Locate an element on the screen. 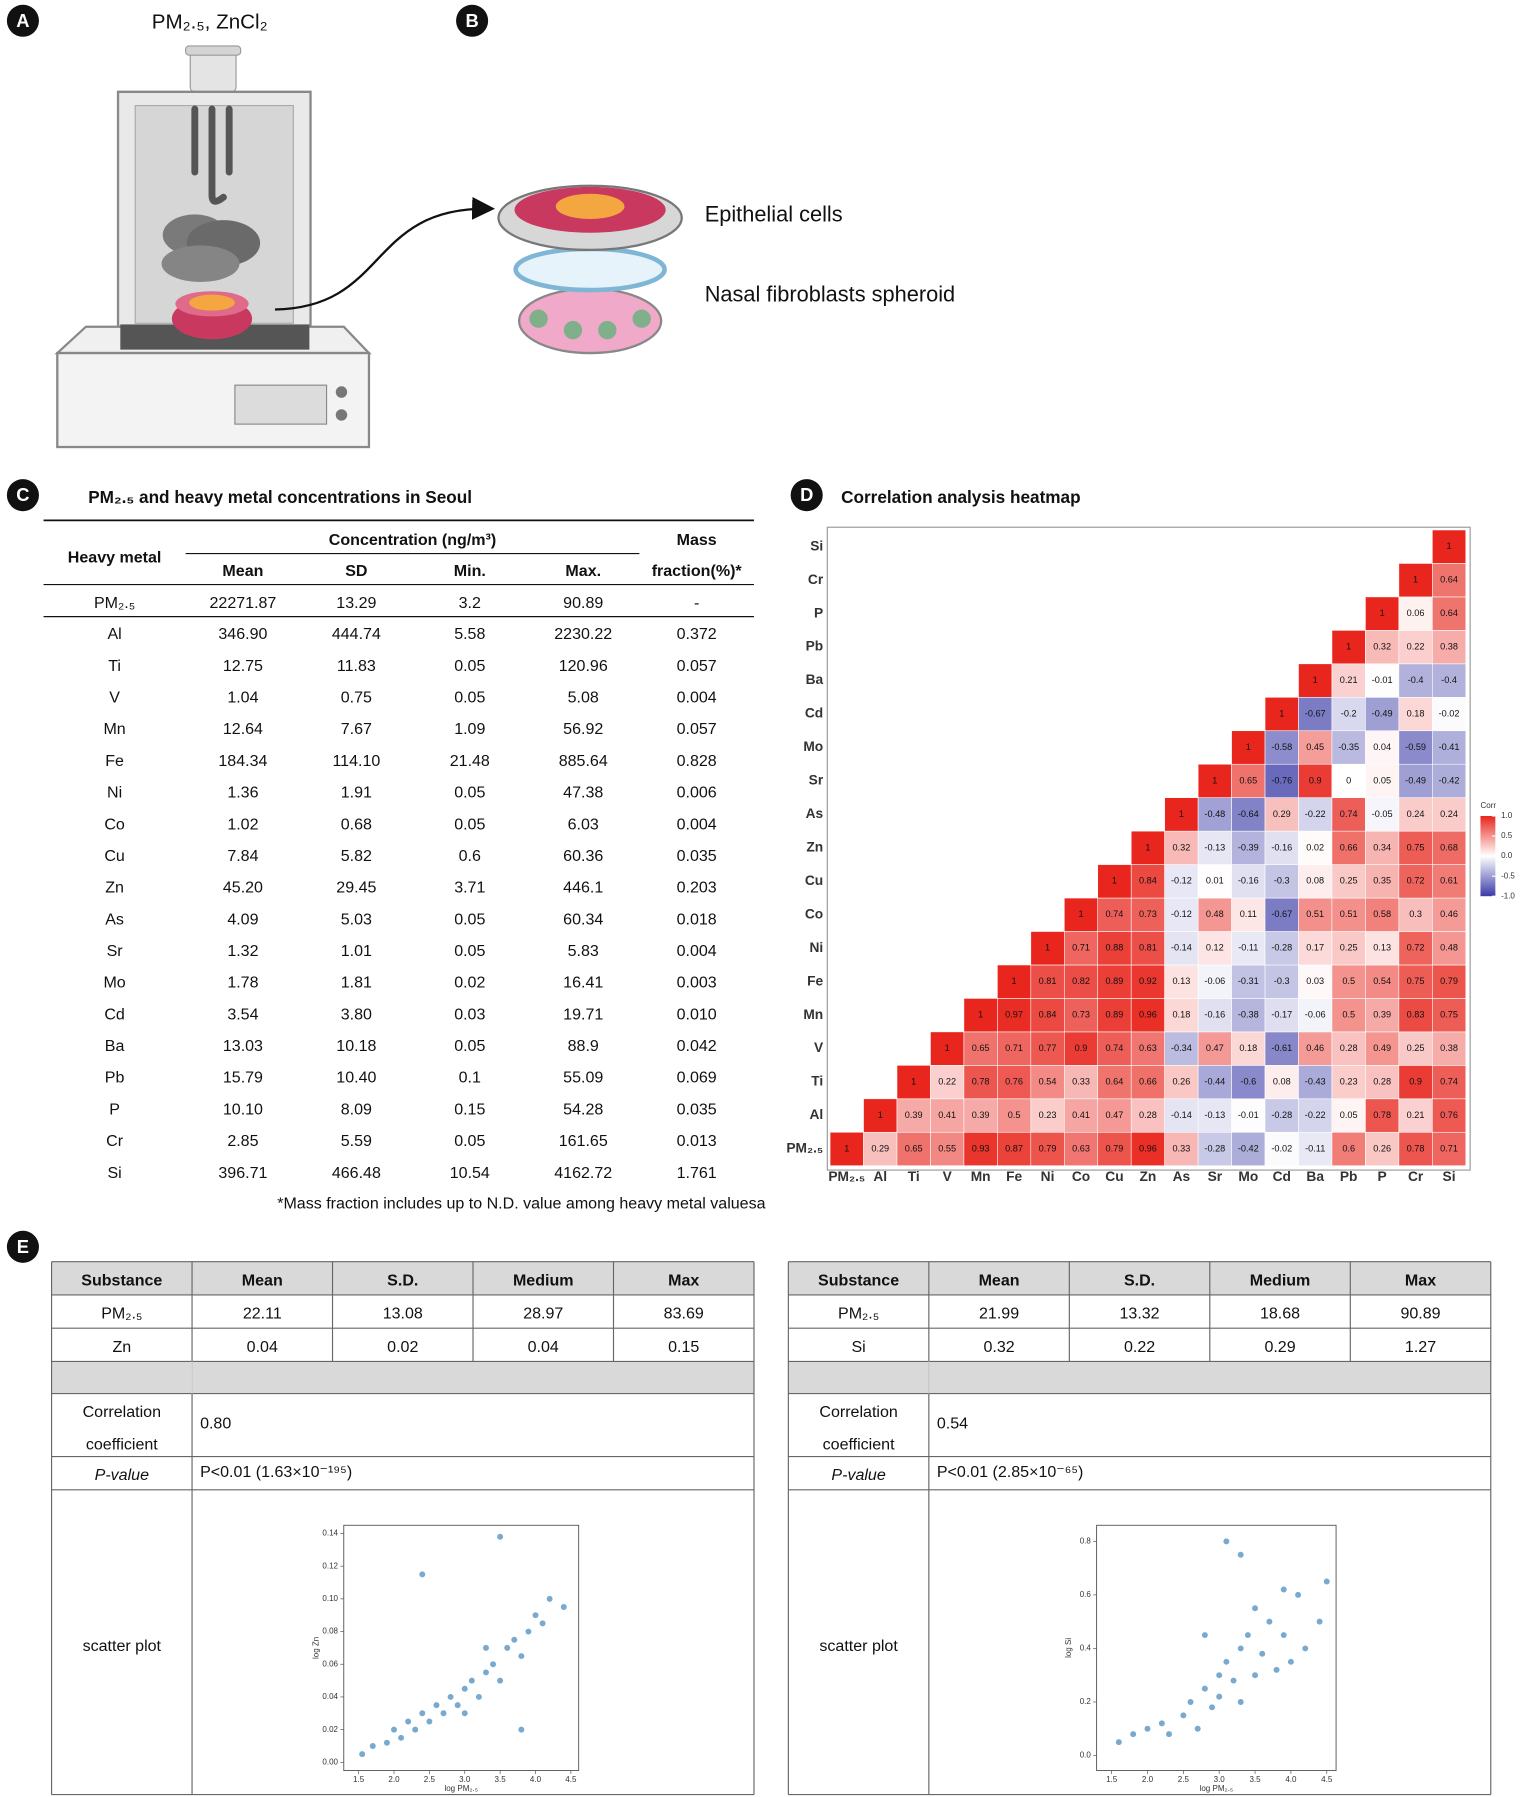 This screenshot has height=1797, width=1524. cell-label: -0.28 is located at coordinates (1214, 1148).